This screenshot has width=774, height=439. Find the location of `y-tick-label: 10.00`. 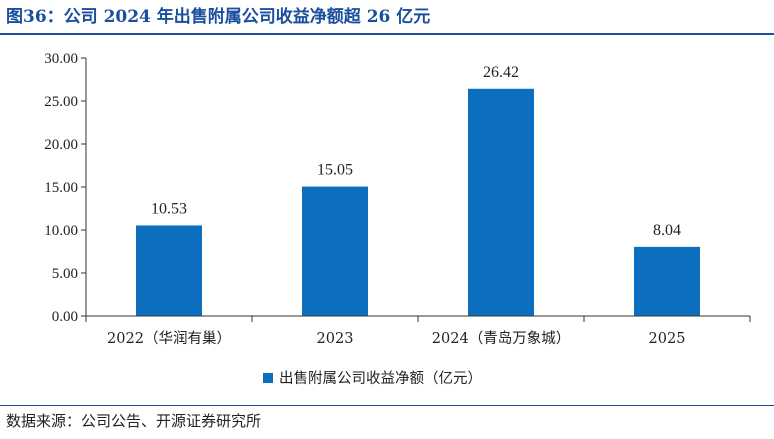

y-tick-label: 10.00 is located at coordinates (61, 231).